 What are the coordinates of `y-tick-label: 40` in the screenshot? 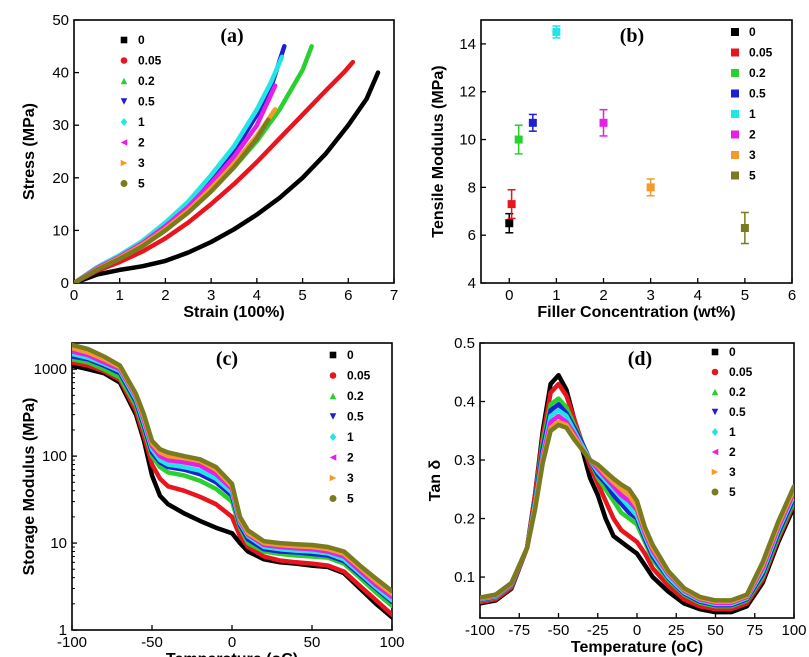 It's located at (60, 73).